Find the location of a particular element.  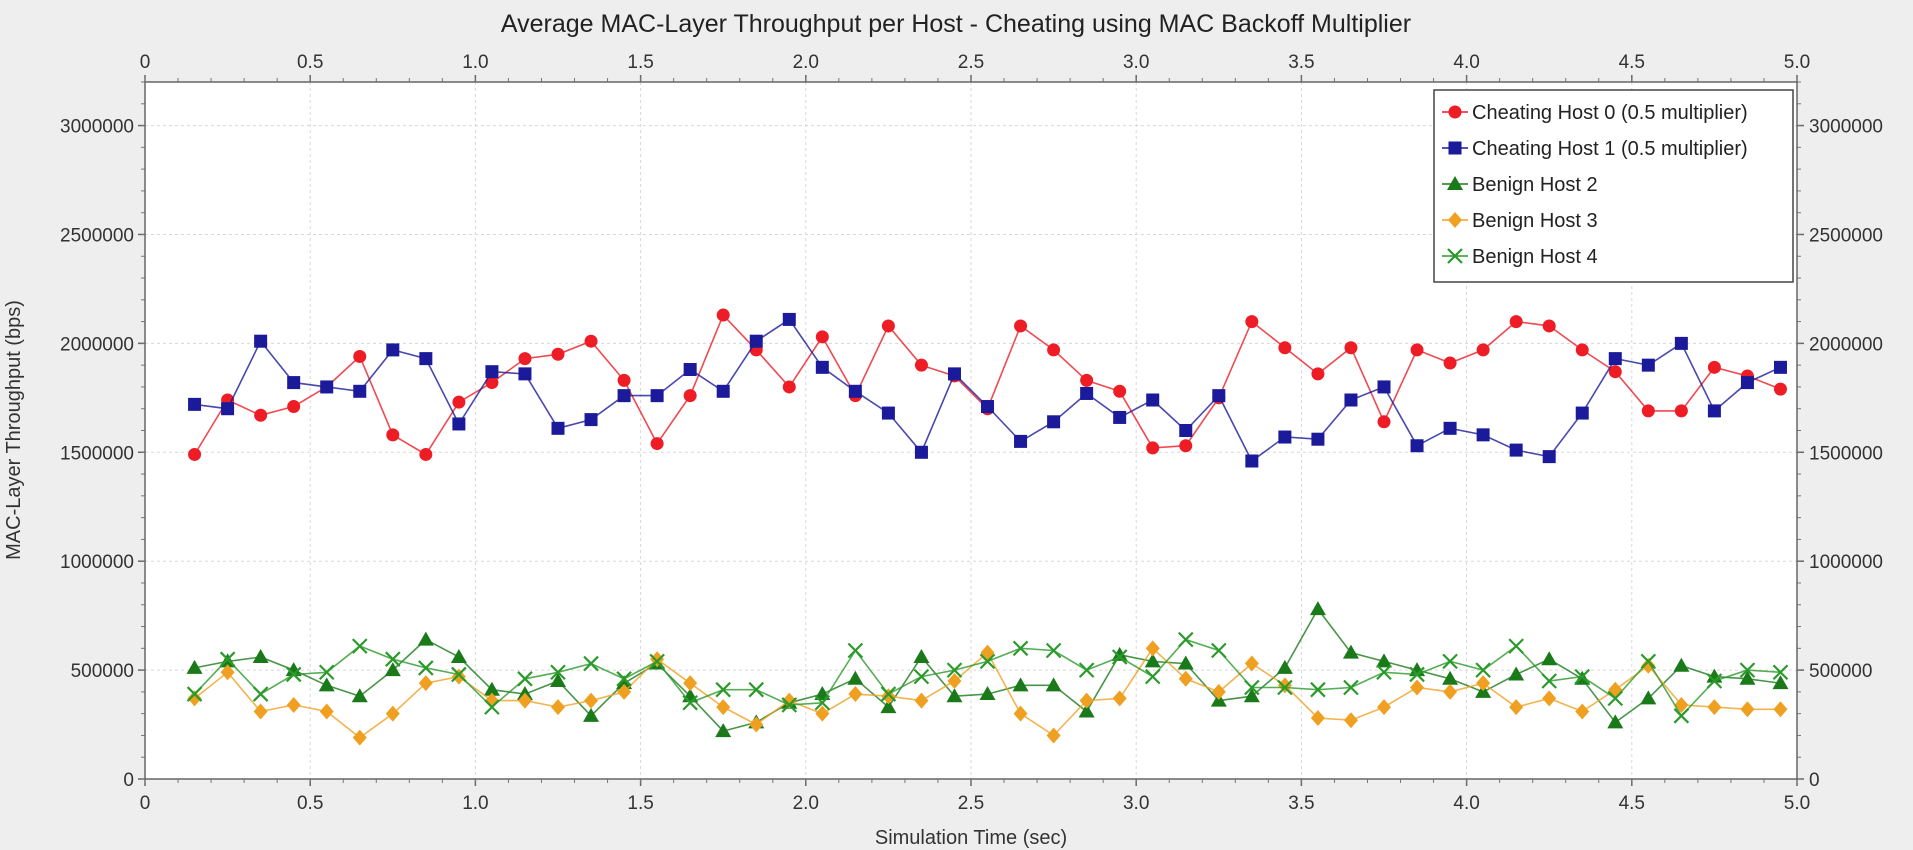

x-tick-label-top: 4.0 is located at coordinates (1466, 62).